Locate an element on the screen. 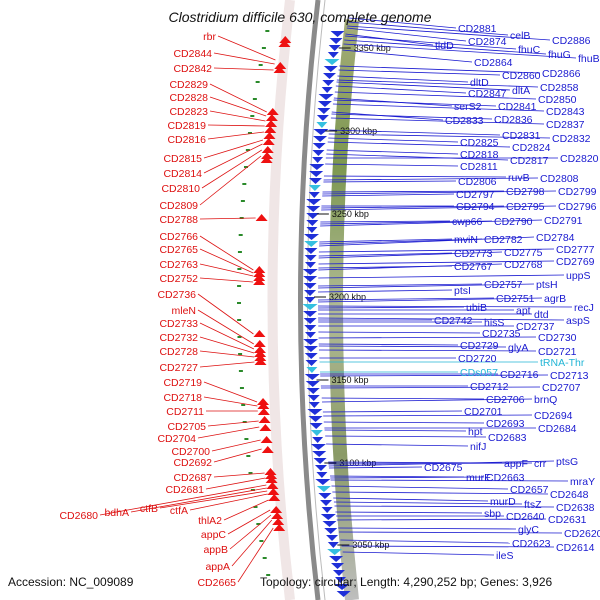  gene-label-reverse: rbr is located at coordinates (209, 37).